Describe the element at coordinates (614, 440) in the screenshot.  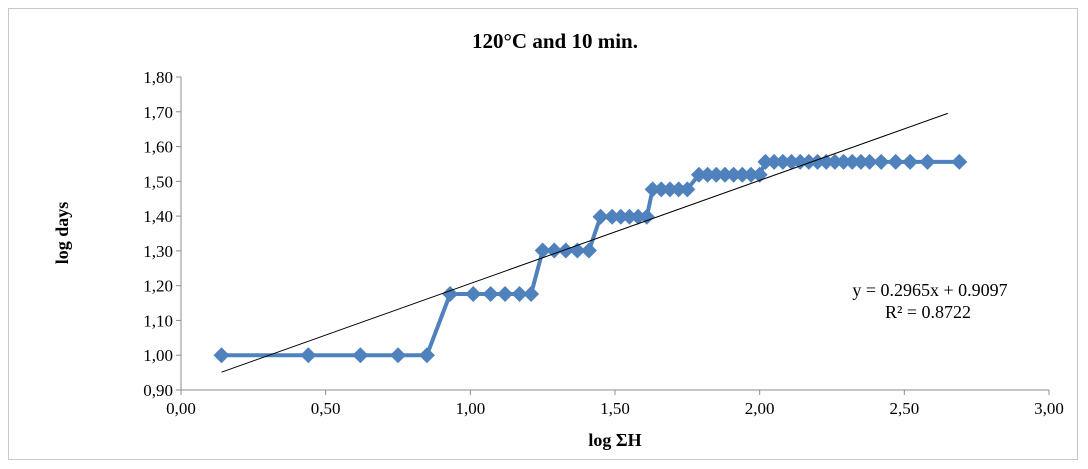
I see `x-axis-label: log ΣH` at that location.